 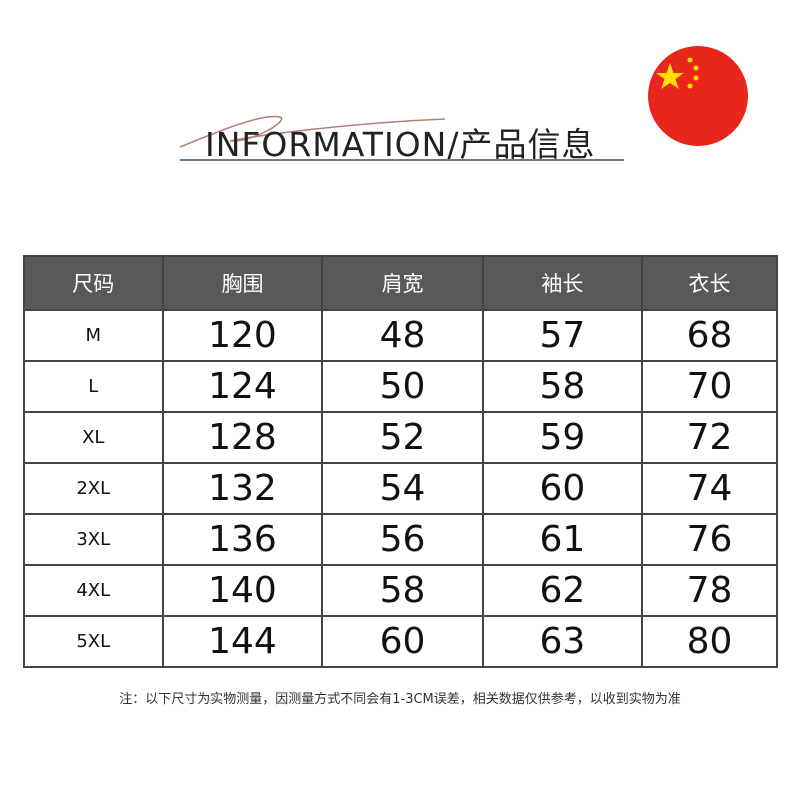 I want to click on table-row: 2XL 132 54 60 74, so click(x=400, y=488).